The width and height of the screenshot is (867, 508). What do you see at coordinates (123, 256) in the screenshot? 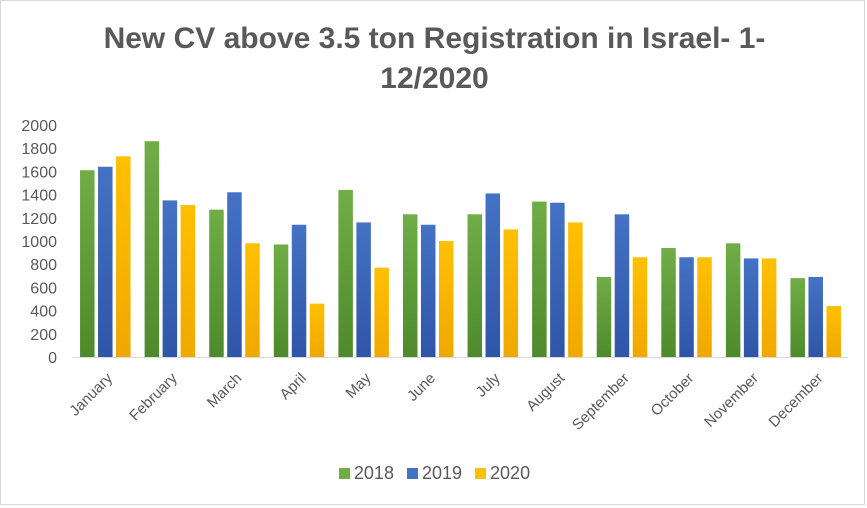
I see `bar-2020-january` at bounding box center [123, 256].